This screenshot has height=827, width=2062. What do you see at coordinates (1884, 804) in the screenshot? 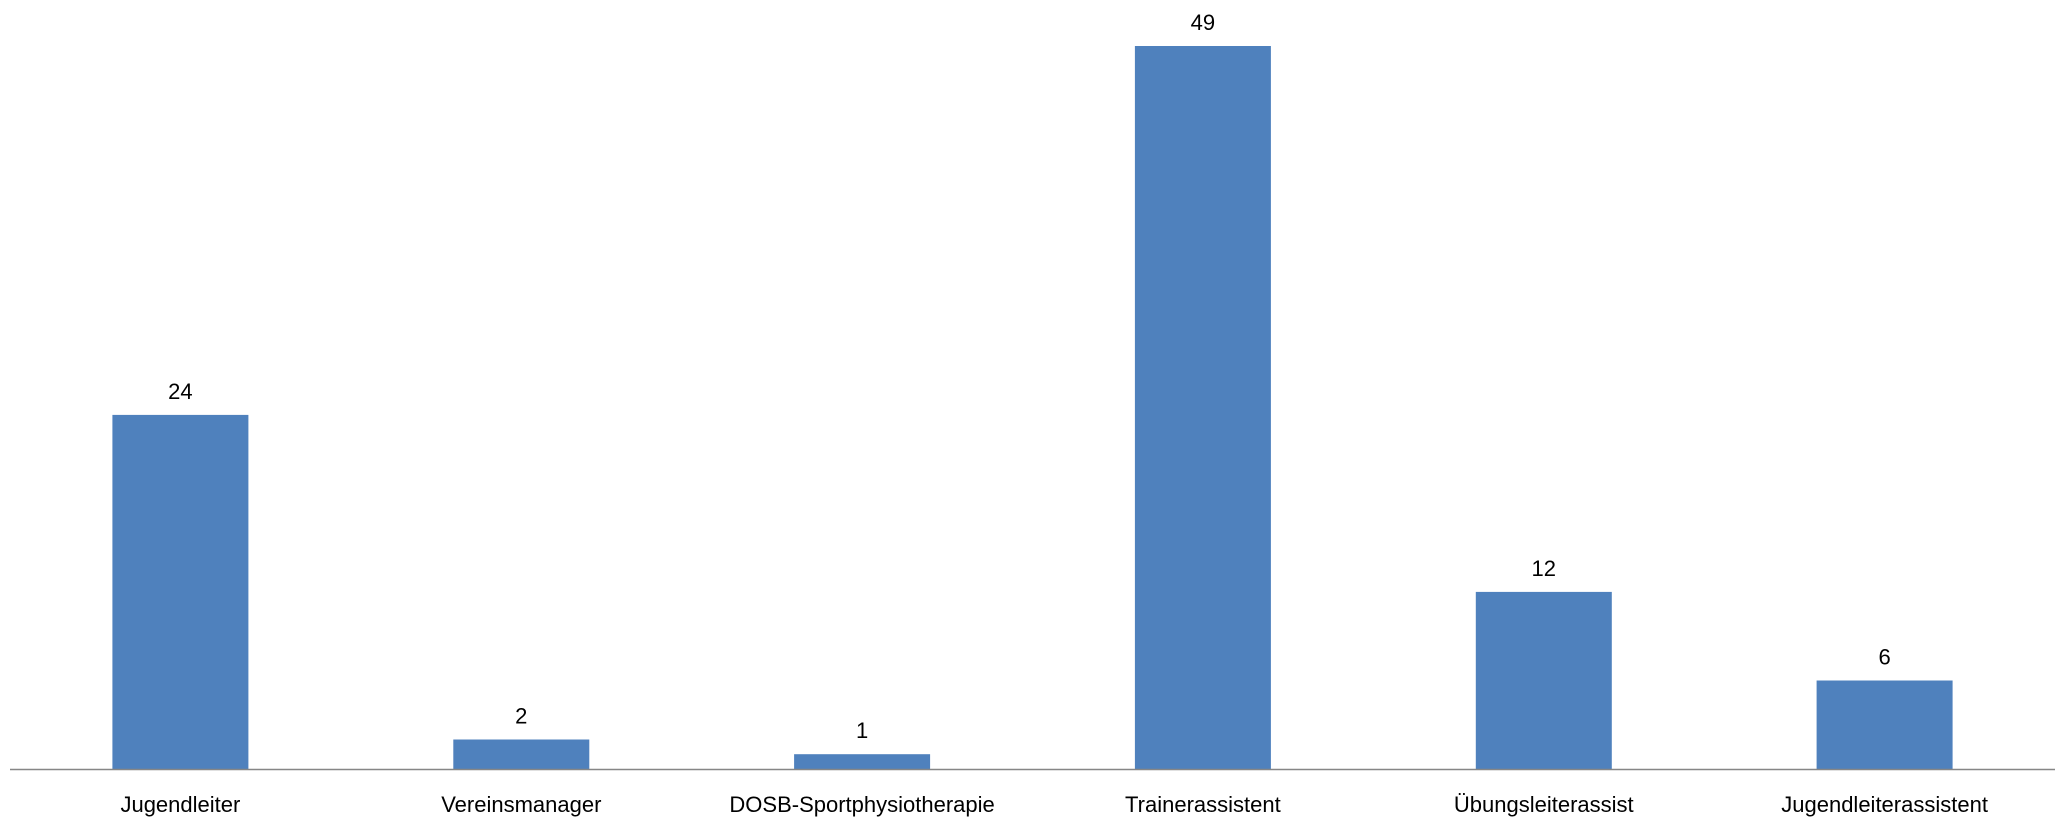
I see `x-tick-label: Jugendleiterassistent` at bounding box center [1884, 804].